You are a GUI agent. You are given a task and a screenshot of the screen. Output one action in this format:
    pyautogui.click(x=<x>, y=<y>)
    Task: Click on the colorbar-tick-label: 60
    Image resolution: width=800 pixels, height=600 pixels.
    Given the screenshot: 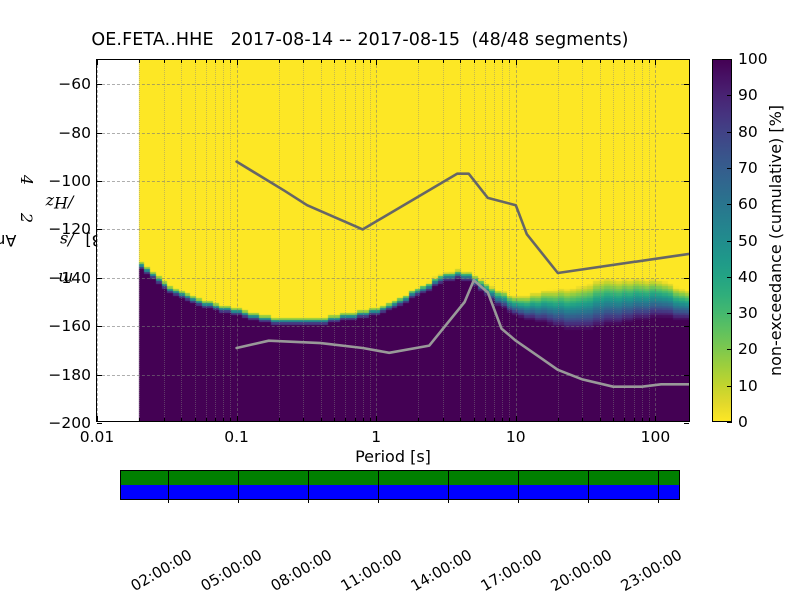 What is the action you would take?
    pyautogui.click(x=748, y=204)
    